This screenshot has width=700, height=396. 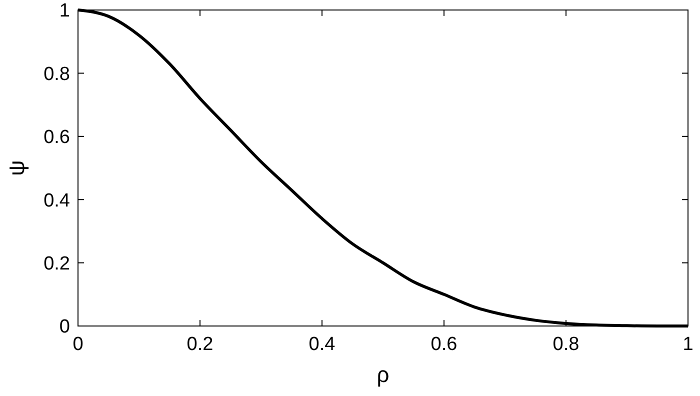 I want to click on x-tick-label: 0.4, so click(x=322, y=344).